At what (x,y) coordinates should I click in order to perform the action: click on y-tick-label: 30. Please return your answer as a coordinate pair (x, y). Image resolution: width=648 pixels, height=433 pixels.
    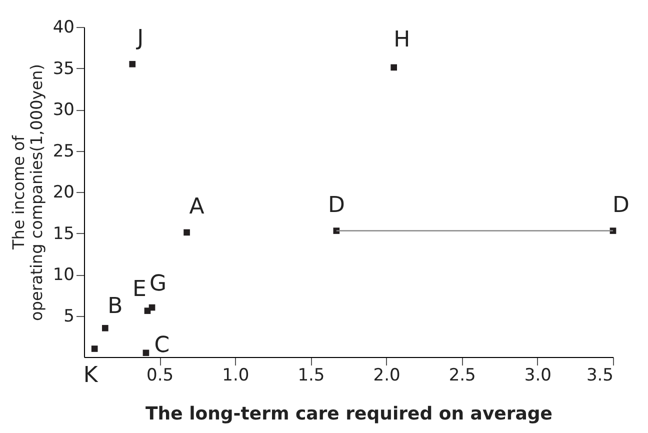
    Looking at the image, I should click on (63, 110).